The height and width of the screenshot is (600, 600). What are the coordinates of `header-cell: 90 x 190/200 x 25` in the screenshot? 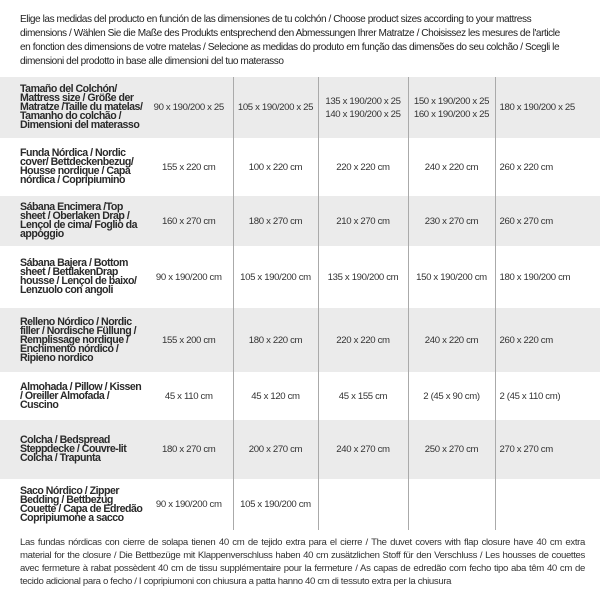 It's located at (189, 107).